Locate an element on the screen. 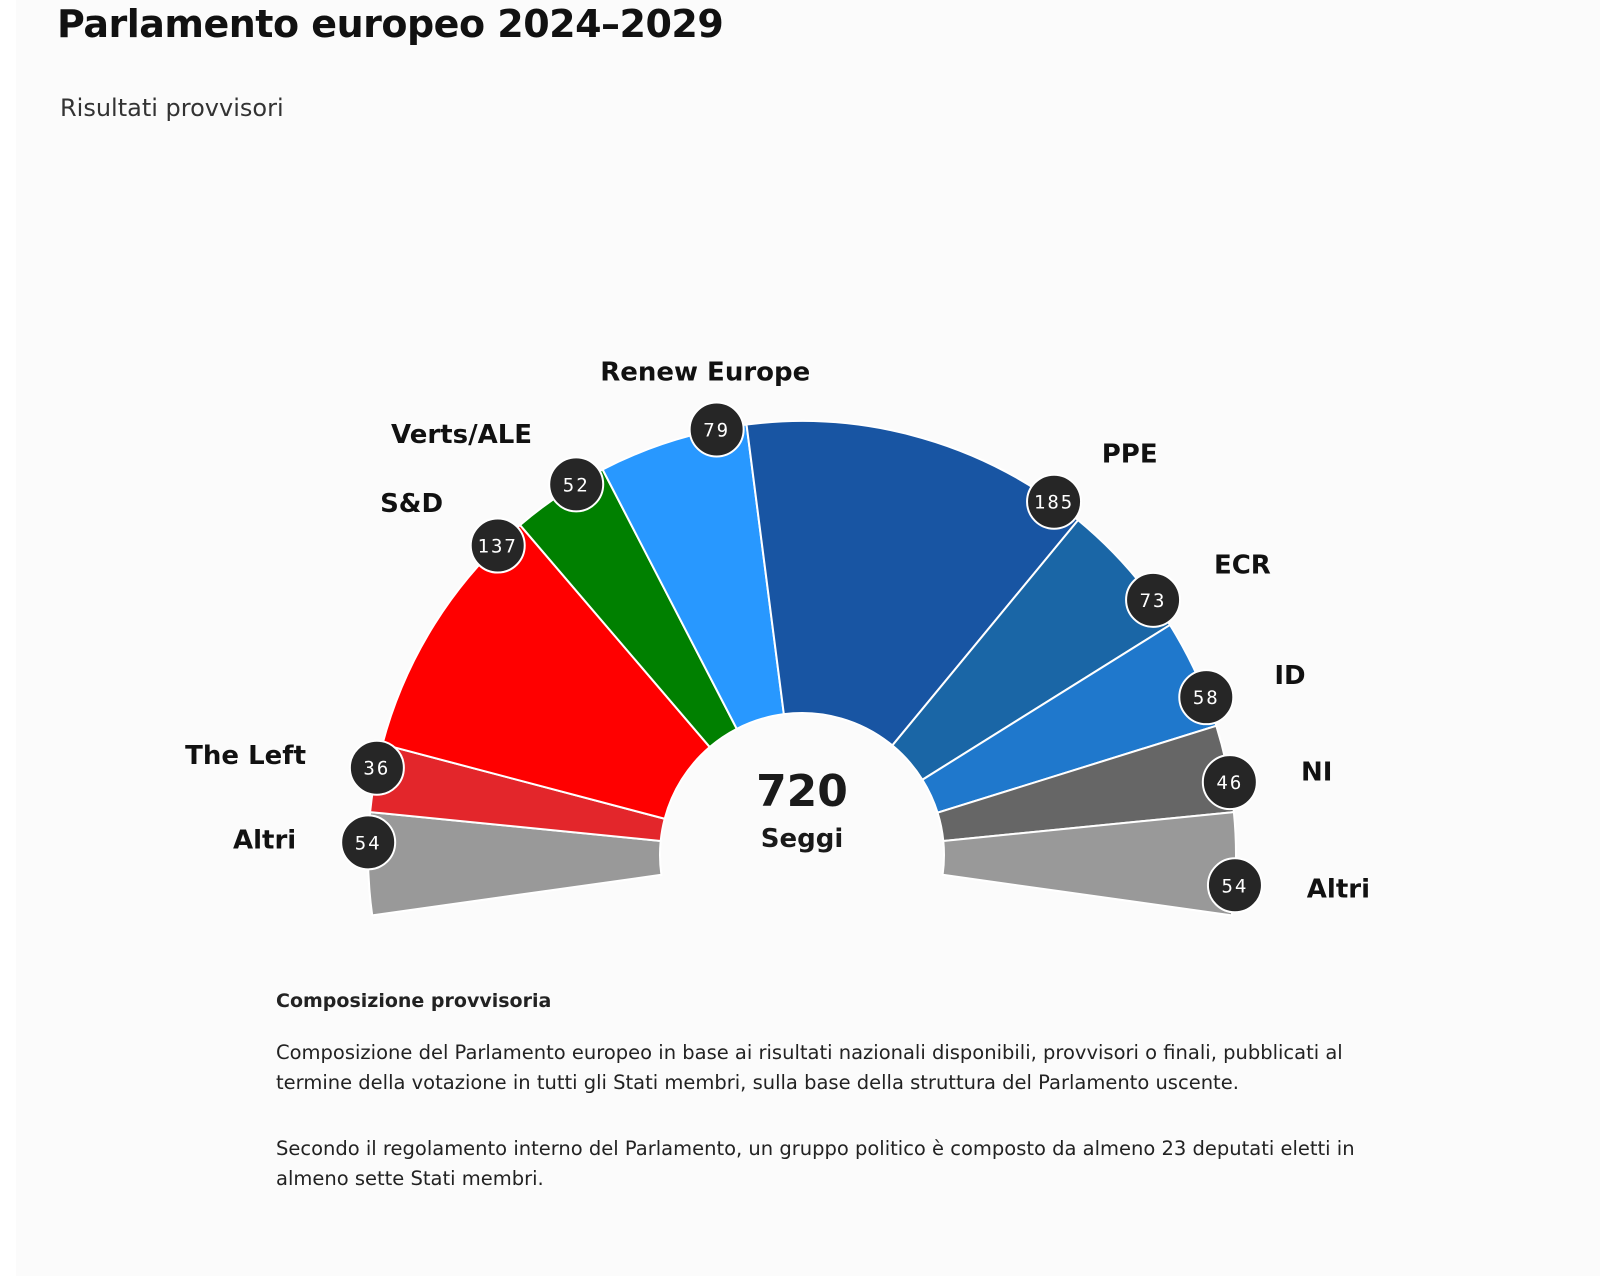 The height and width of the screenshot is (1276, 1600). seat-count-ppe-5: 185 is located at coordinates (1054, 503).